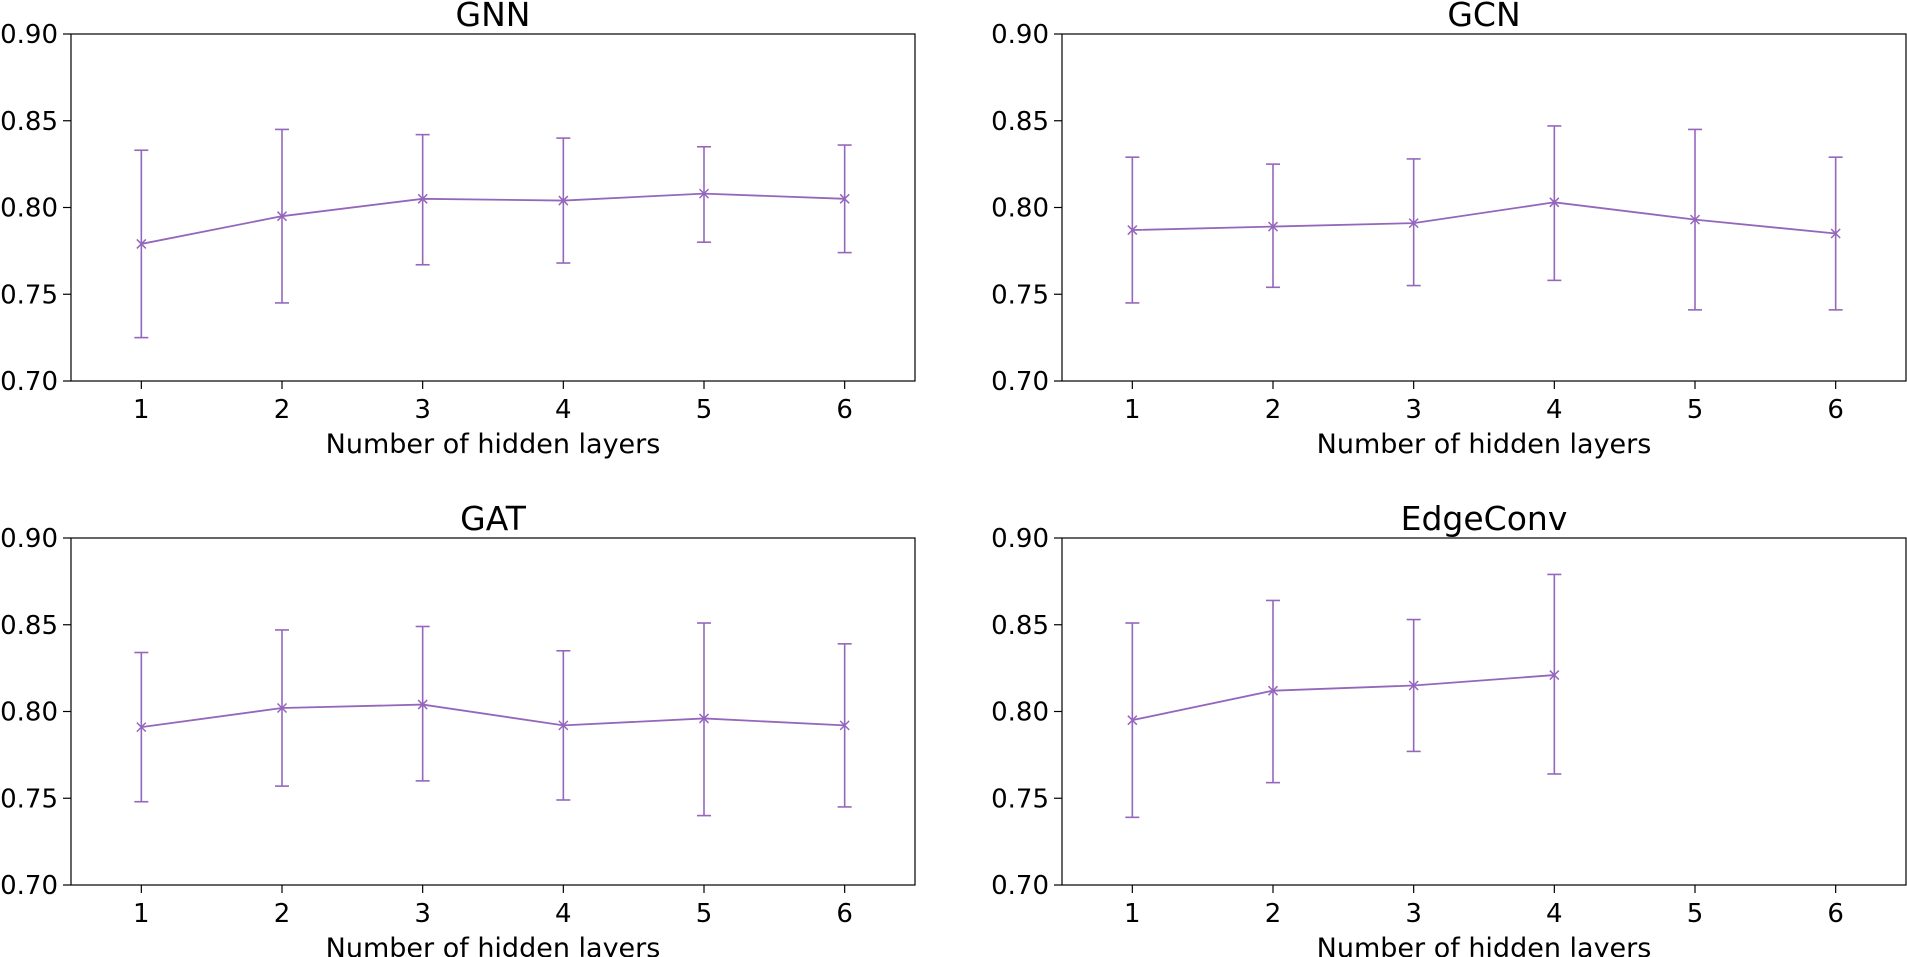 This screenshot has height=957, width=1907. I want to click on chart-title: GNN, so click(493, 17).